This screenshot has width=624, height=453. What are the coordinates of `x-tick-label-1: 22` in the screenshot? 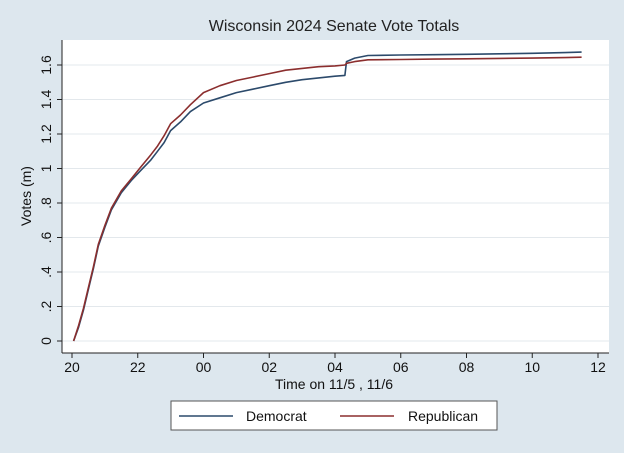 It's located at (138, 367).